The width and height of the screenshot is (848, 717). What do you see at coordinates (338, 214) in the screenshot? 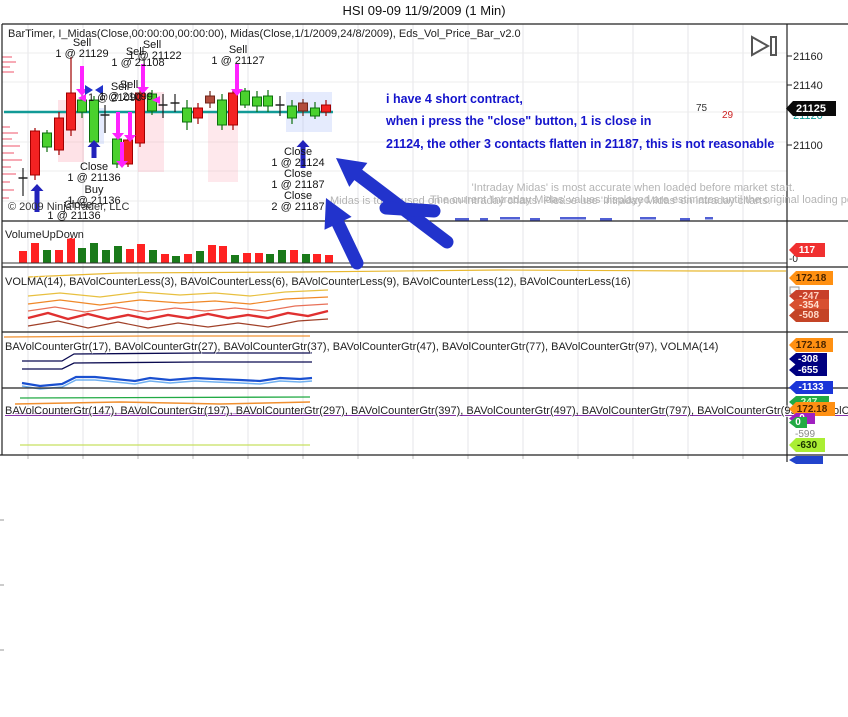
I see `hand-drawn-arrow-head` at bounding box center [338, 214].